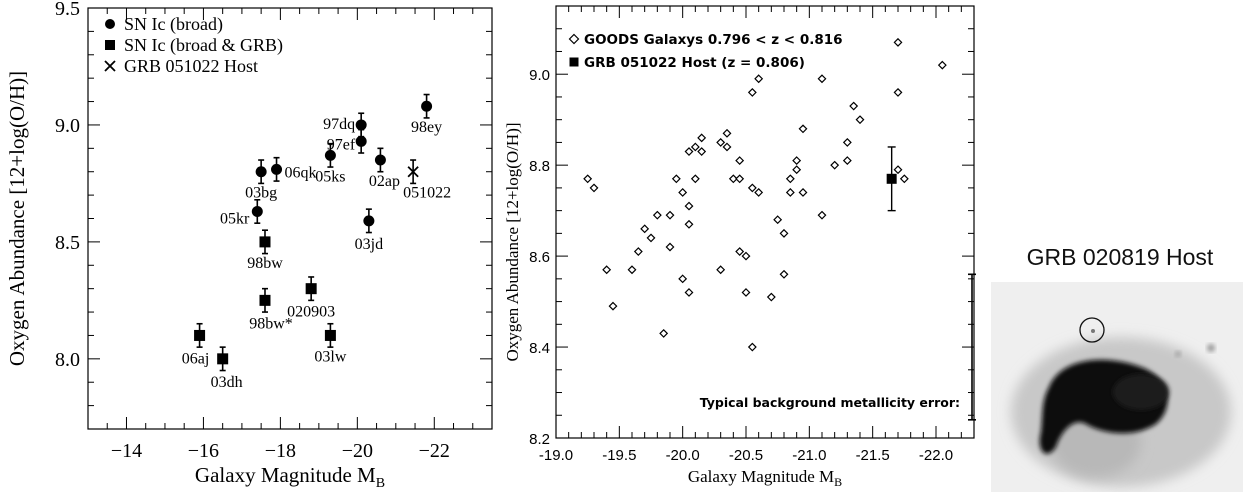 This screenshot has width=1245, height=493. I want to click on point-label: 02ap, so click(384, 181).